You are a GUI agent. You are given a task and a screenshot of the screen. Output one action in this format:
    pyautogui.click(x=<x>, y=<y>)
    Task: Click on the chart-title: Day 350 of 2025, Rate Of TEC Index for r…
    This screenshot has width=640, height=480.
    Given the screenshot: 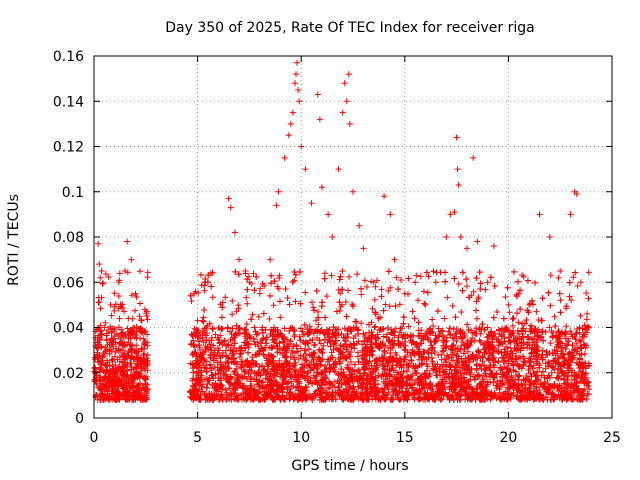 What is the action you would take?
    pyautogui.click(x=349, y=28)
    